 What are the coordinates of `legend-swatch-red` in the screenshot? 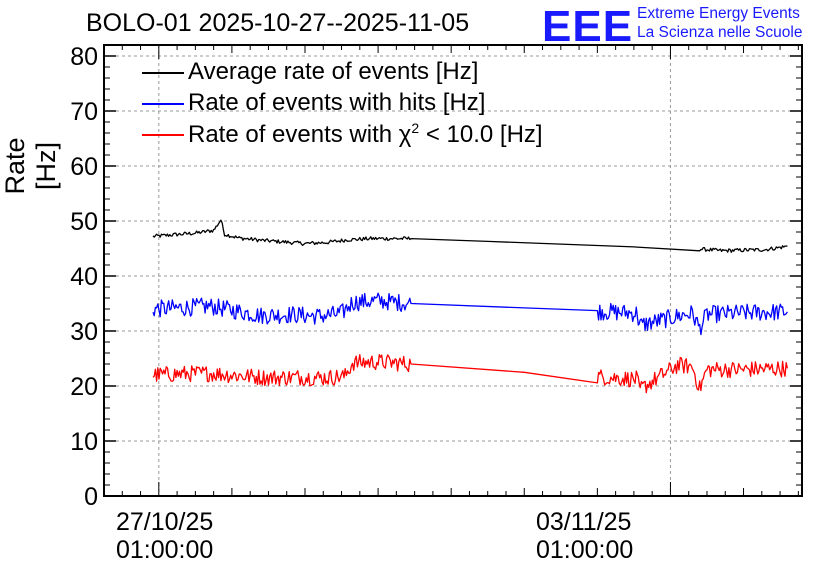 It's located at (163, 135).